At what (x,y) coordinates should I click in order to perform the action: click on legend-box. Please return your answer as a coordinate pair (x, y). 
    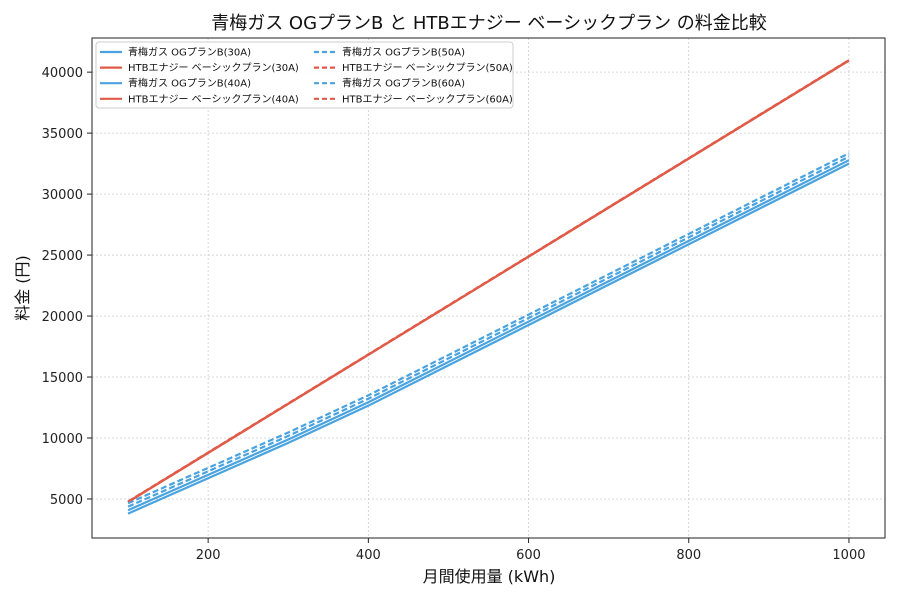
    Looking at the image, I should click on (304, 75).